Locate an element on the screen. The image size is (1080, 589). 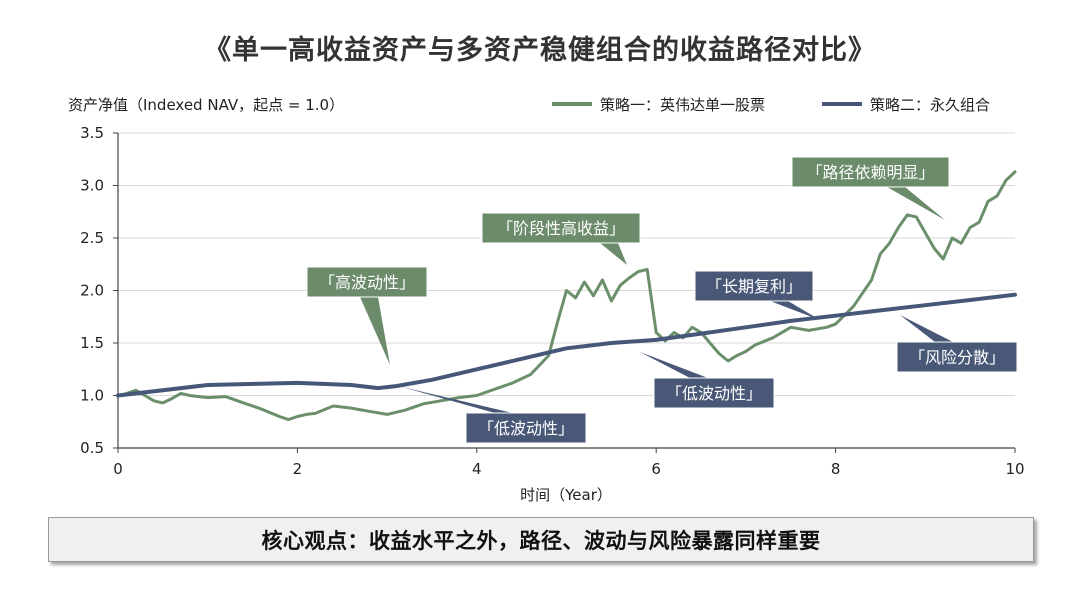
callout-label: 「阶段性高收益」 is located at coordinates (561, 228).